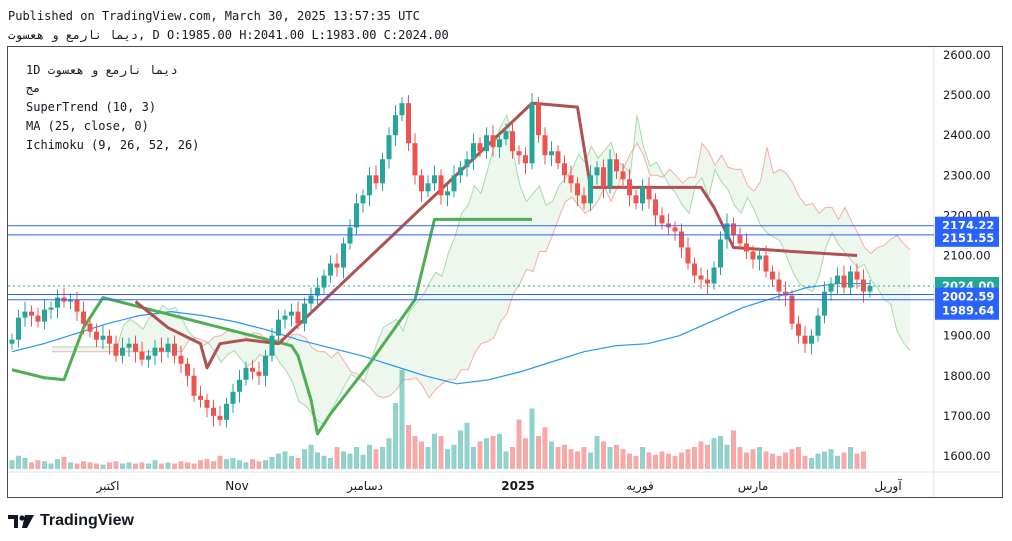 The image size is (1012, 541). Describe the element at coordinates (91, 107) in the screenshot. I see `legend-supertrend: SuperTrend (10, 3)` at that location.